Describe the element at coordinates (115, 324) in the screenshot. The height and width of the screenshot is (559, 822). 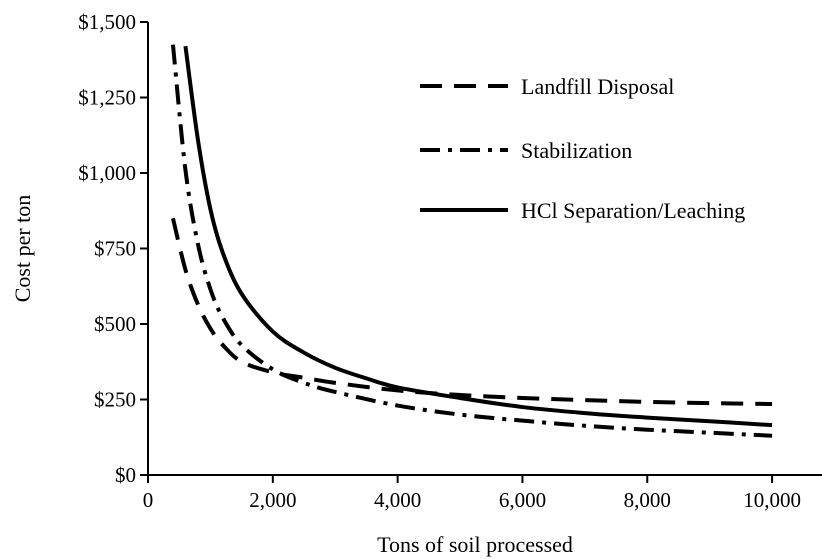
I see `y-tick-label: $500` at that location.